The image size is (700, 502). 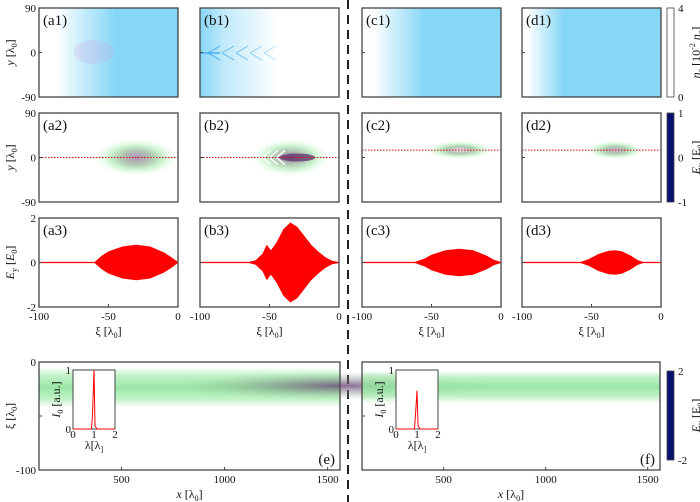 I want to click on density-map-d1, so click(x=591, y=52).